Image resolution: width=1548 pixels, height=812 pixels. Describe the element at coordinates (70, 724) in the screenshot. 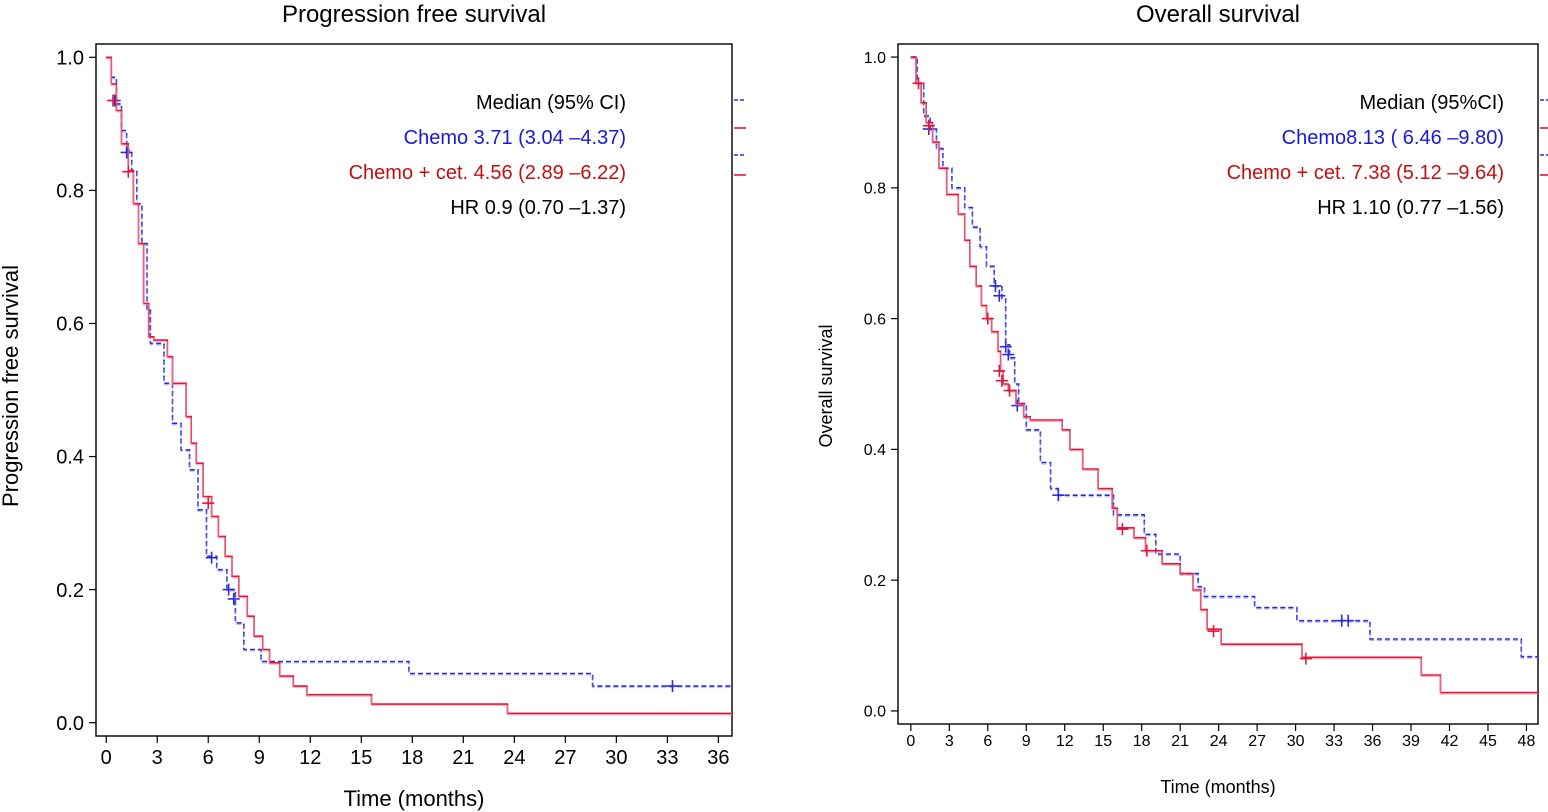

I see `pfs-y-tick-label: 0.0` at that location.